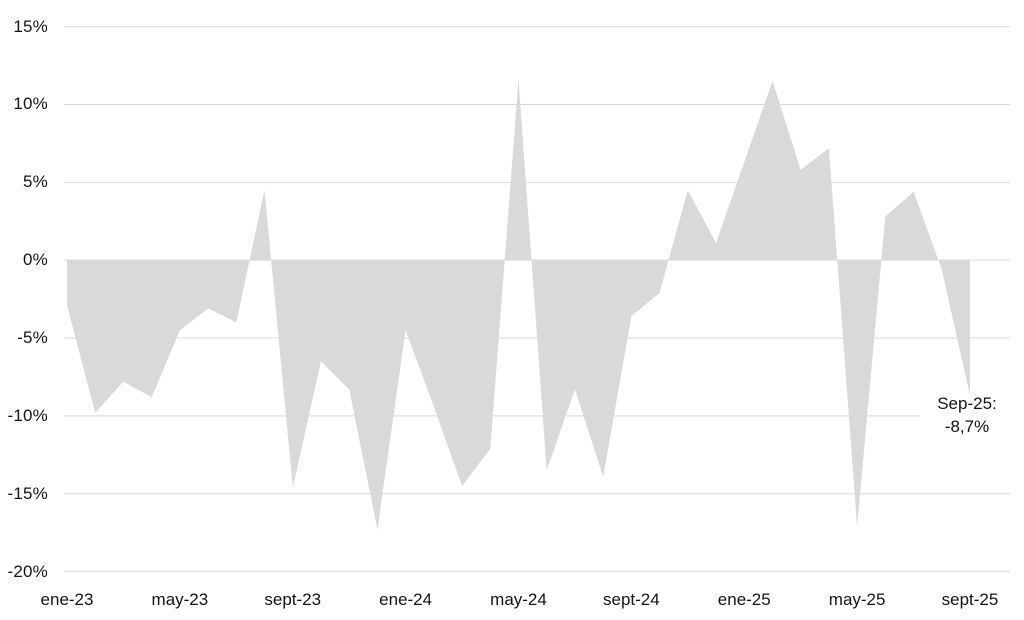 This screenshot has height=620, width=1024. I want to click on last-point-annotation: Sep-25: -8,7%, so click(967, 415).